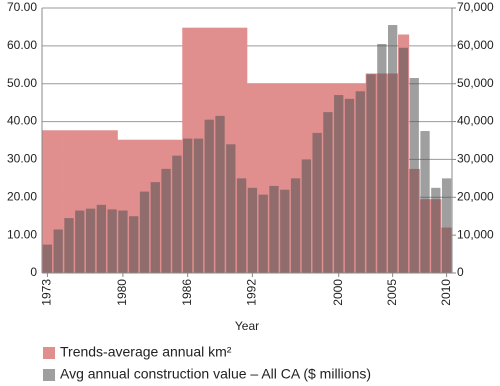 This screenshot has height=386, width=500. What do you see at coordinates (475, 234) in the screenshot?
I see `y2-tick-label: 10,000` at bounding box center [475, 234].